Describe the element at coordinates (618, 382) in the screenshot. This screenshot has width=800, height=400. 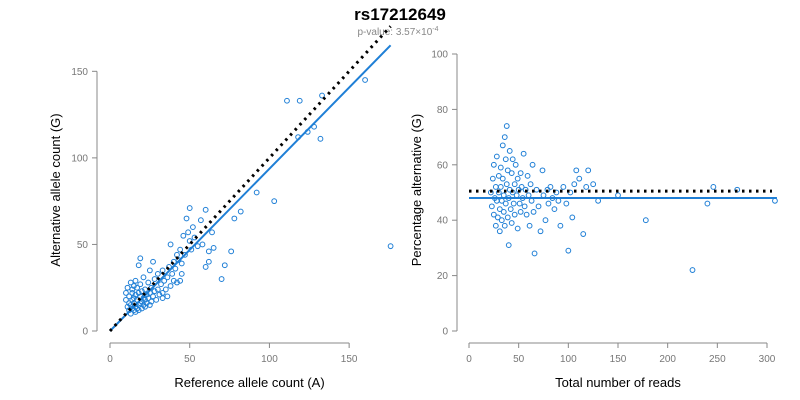
I see `x-axis-label: Total number of reads` at that location.